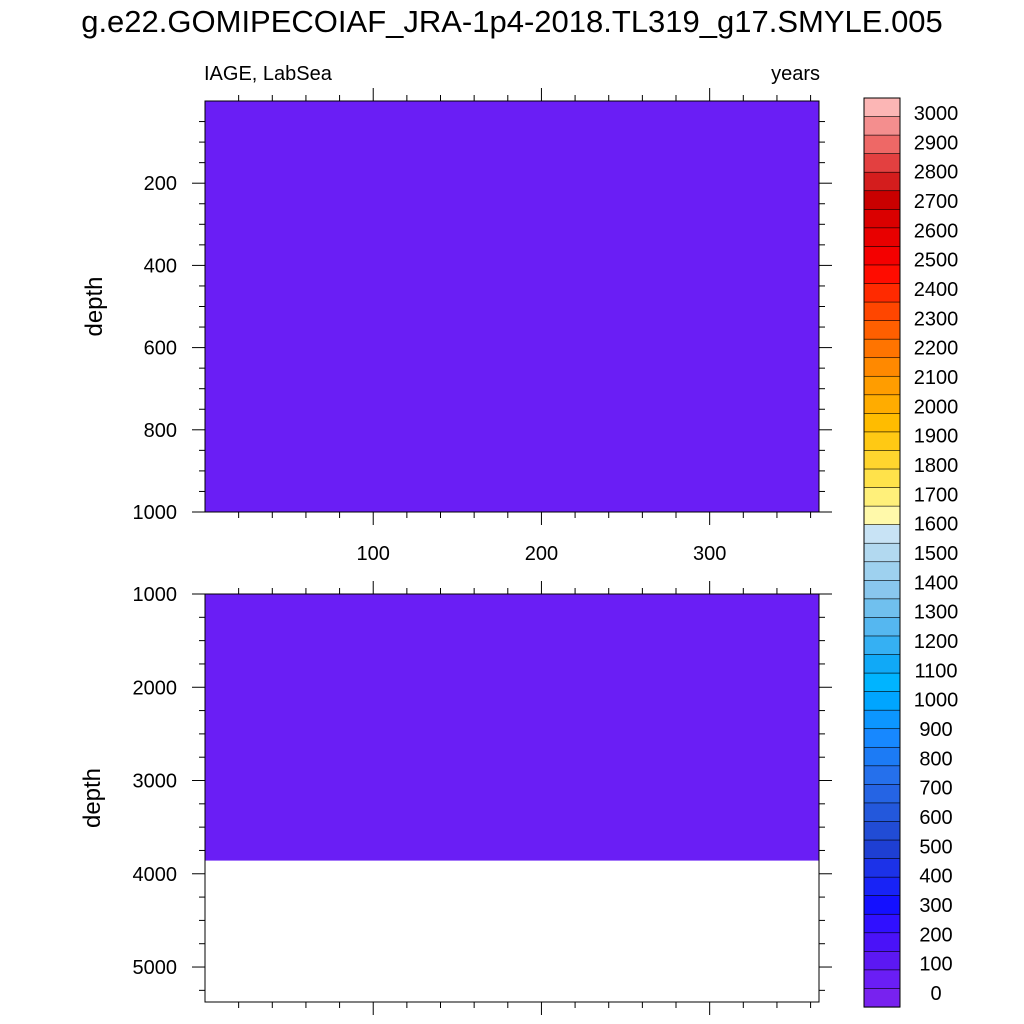 The height and width of the screenshot is (1024, 1024). What do you see at coordinates (155, 688) in the screenshot?
I see `y-tick-label: 2000` at bounding box center [155, 688].